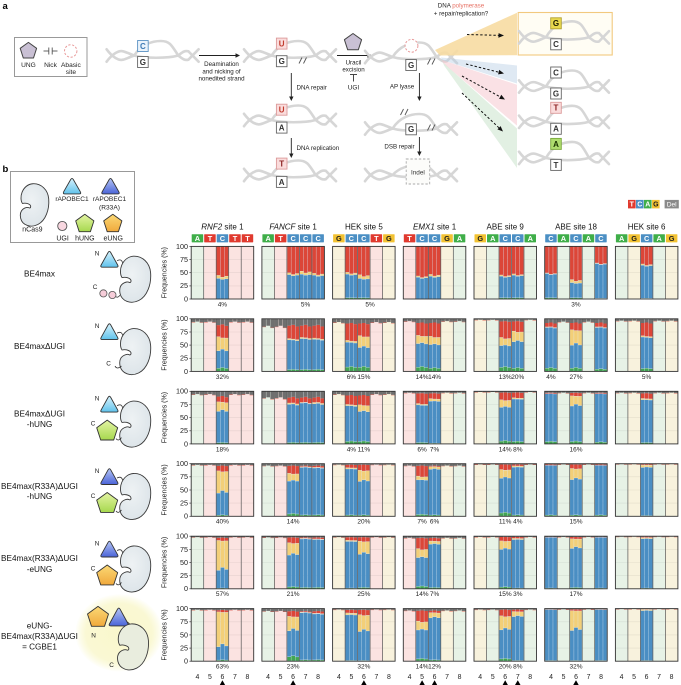 The image size is (681, 685). What do you see at coordinates (109, 207) in the screenshot?
I see `svg-text: (R33A)` at bounding box center [109, 207].